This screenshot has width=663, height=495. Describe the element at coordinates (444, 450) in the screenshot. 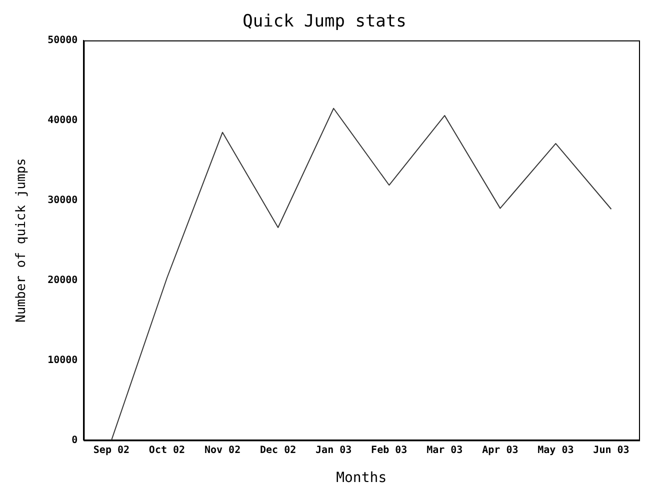

I see `x-tick-label: Mar 03` at that location.